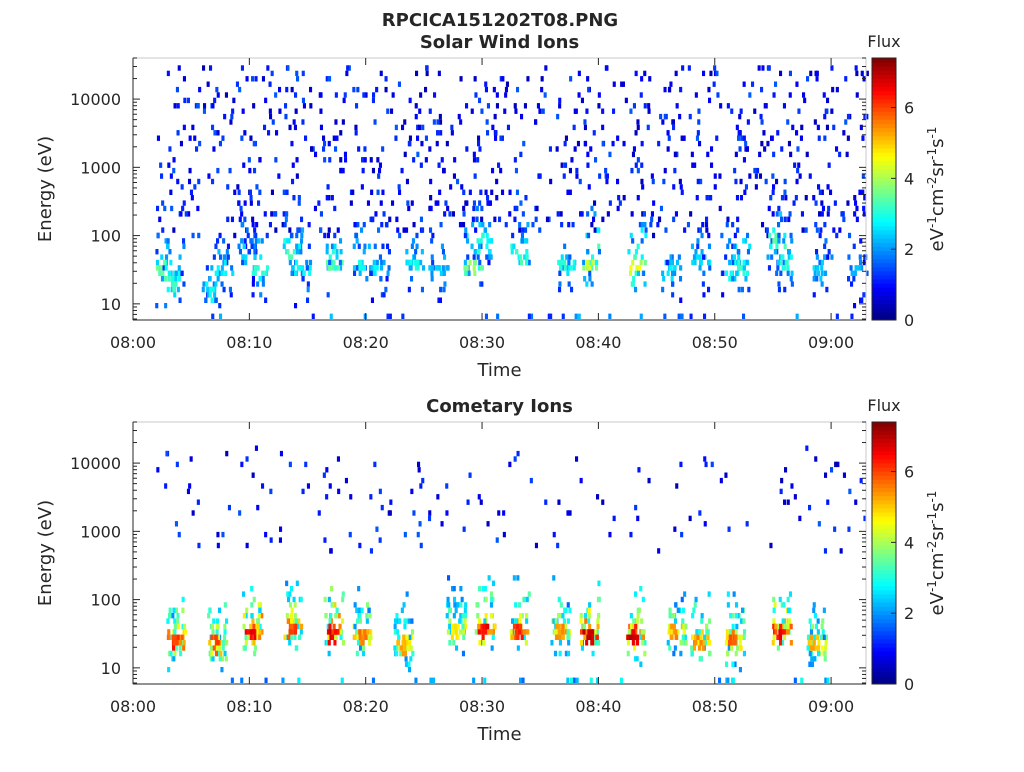 This screenshot has width=1024, height=772. I want to click on x-tick-label: 08:20, so click(366, 342).